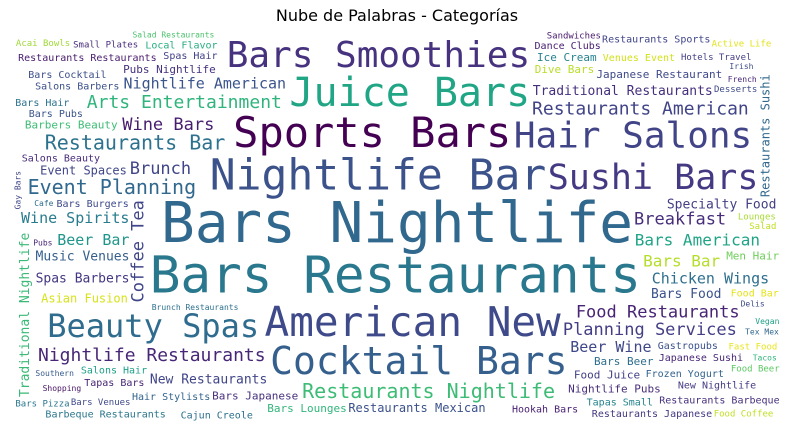 Image resolution: width=794 pixels, height=430 pixels. What do you see at coordinates (153, 326) in the screenshot?
I see `cloud-word: Beauty Spas` at bounding box center [153, 326].